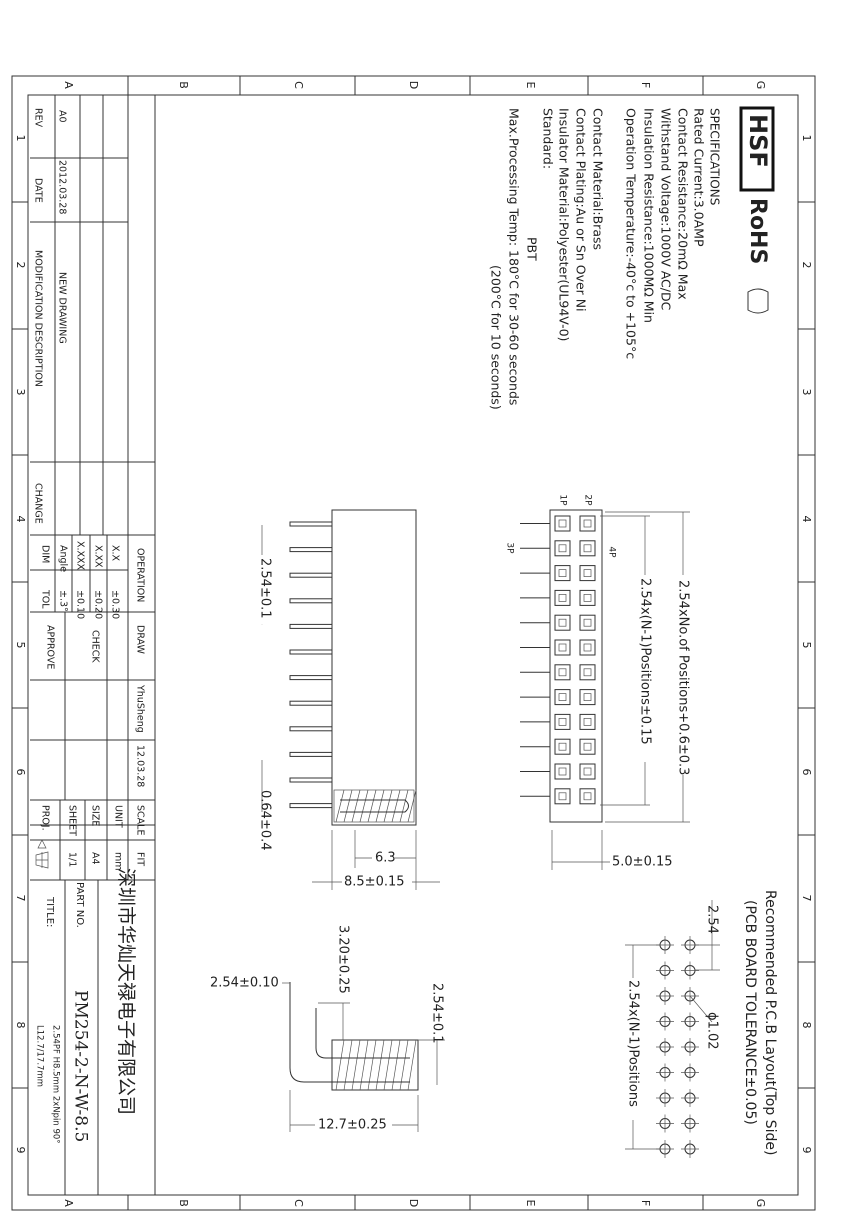 This screenshot has width=868, height=1228. Describe the element at coordinates (413, 85) in the screenshot. I see `zone-letter: D` at that location.